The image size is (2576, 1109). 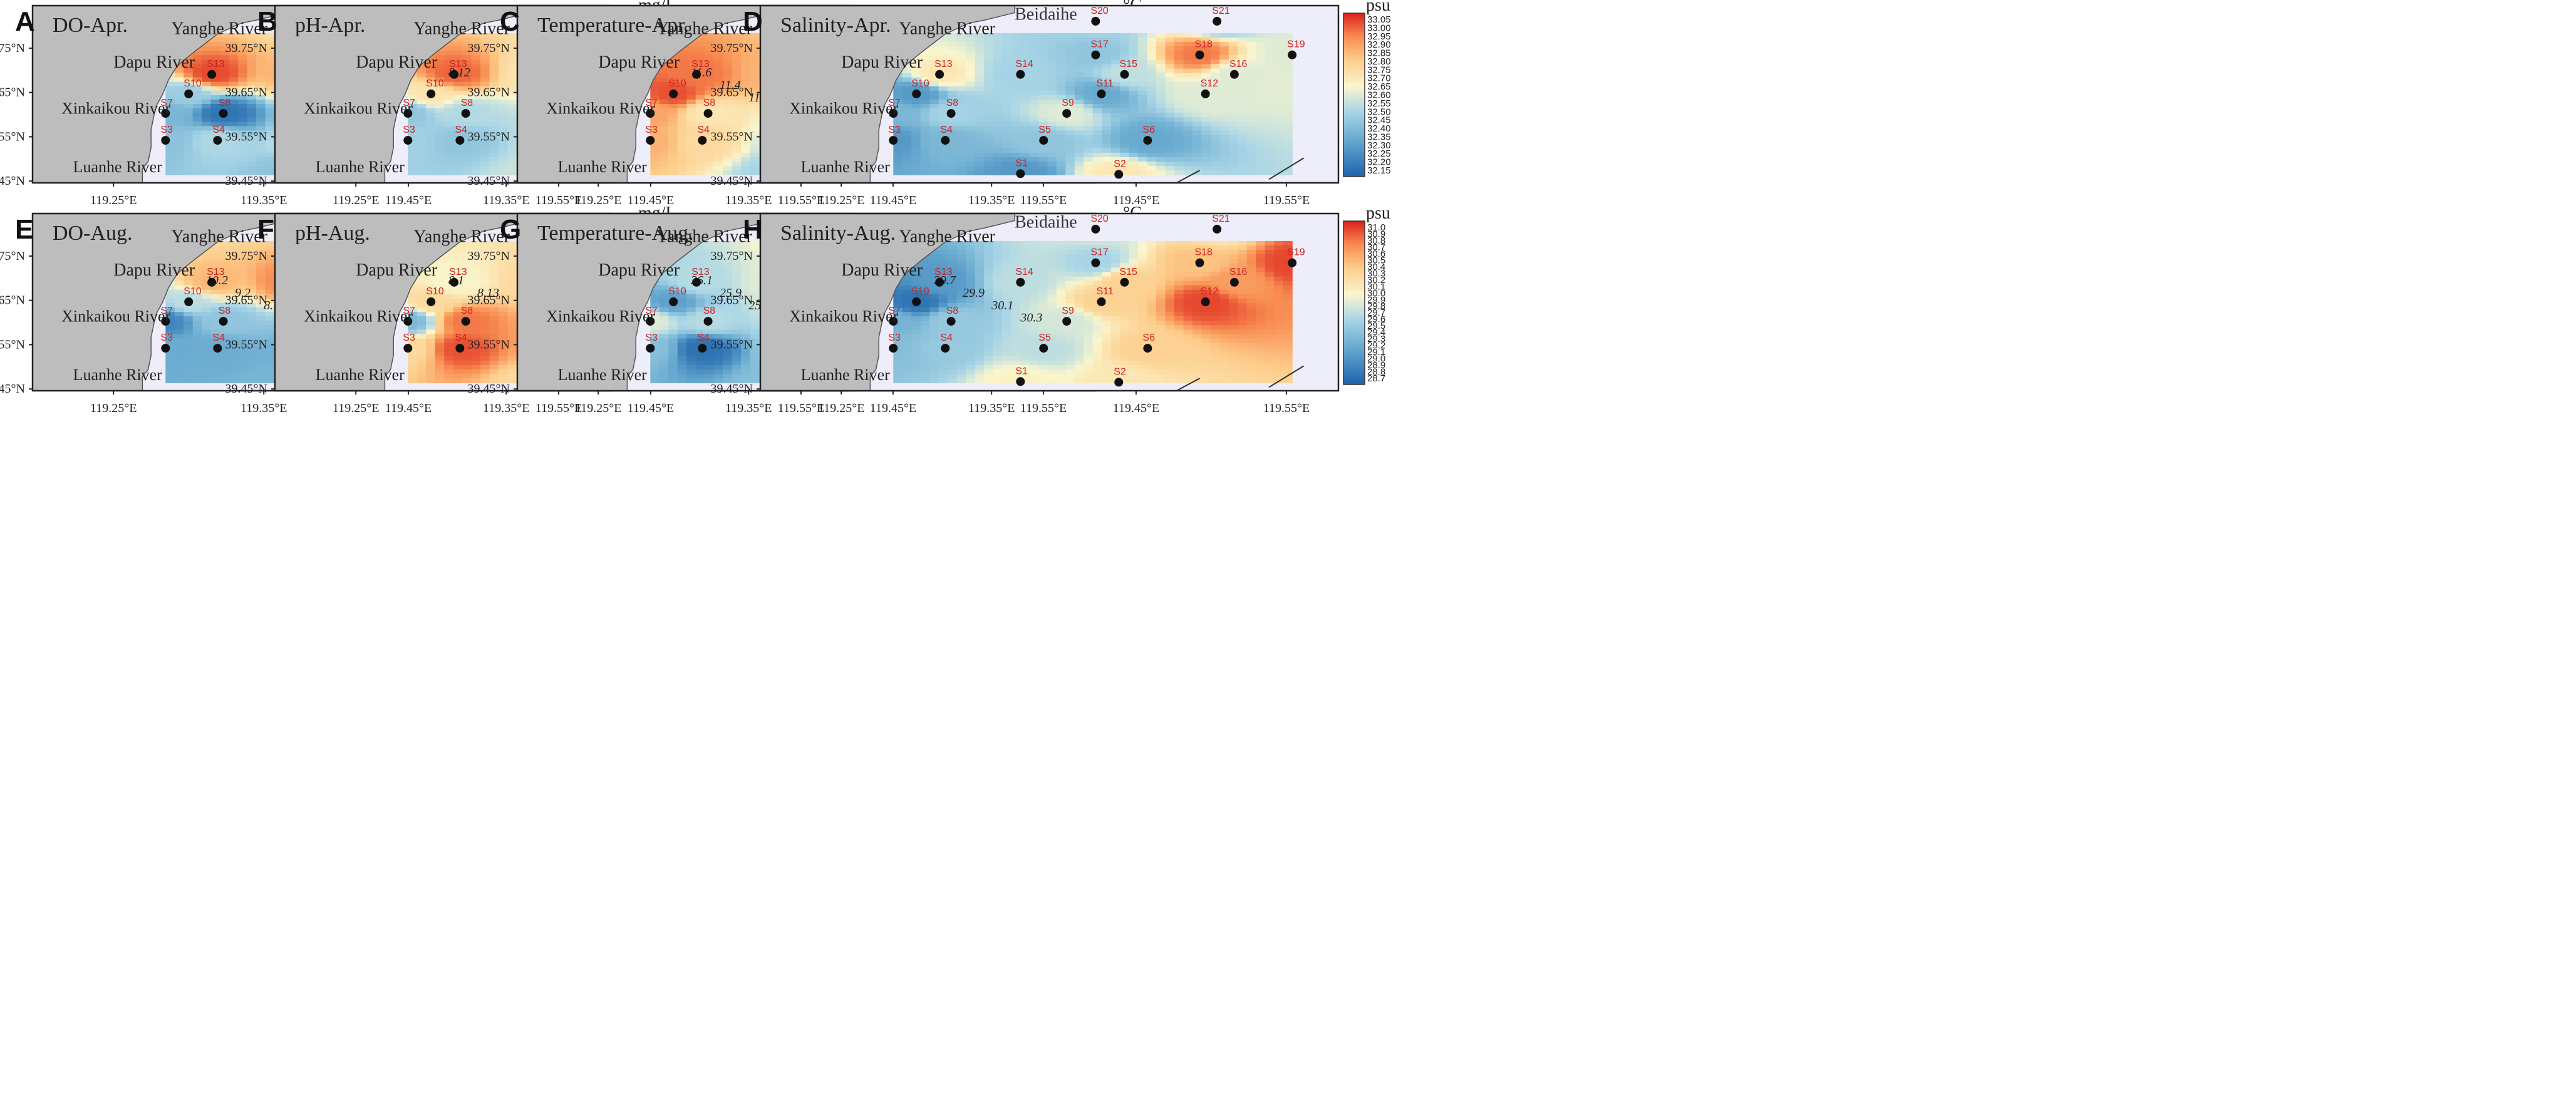 What do you see at coordinates (1120, 372) in the screenshot?
I see `station-label: S2` at bounding box center [1120, 372].